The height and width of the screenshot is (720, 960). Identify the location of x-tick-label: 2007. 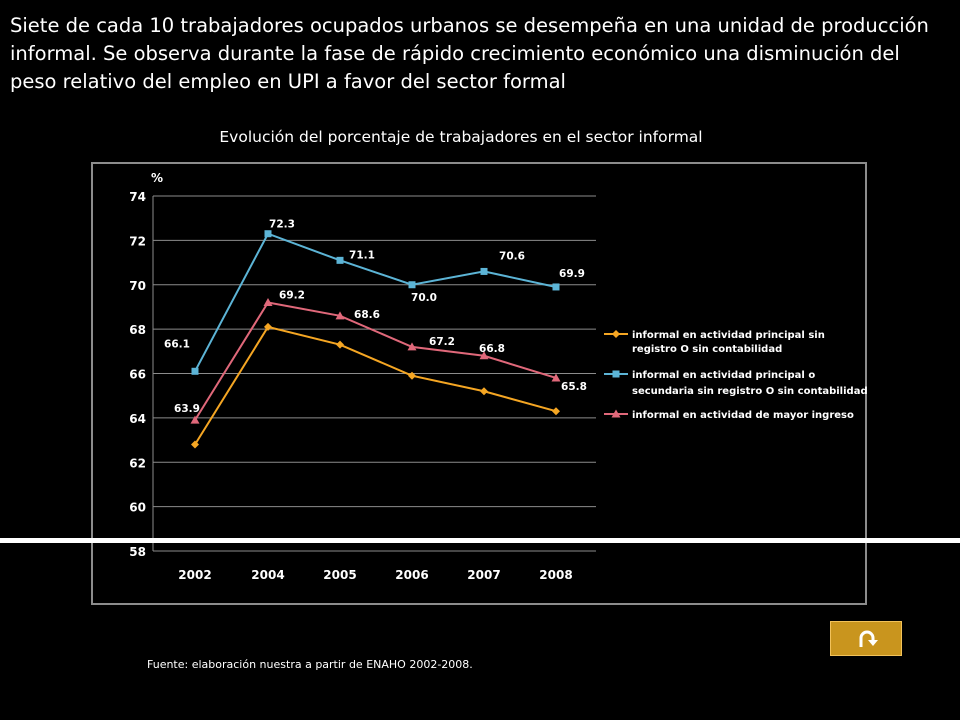
(483, 575).